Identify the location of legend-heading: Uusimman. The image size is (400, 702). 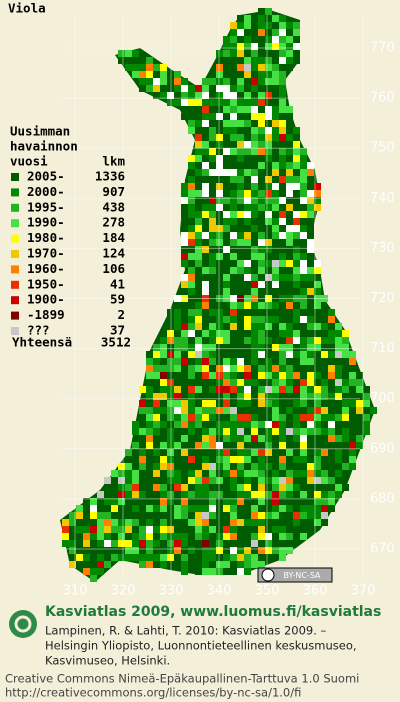
(40, 131).